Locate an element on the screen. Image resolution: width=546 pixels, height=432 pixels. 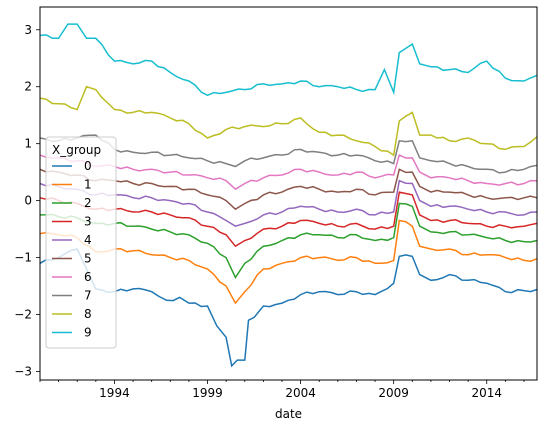
y-tick-label: −2 is located at coordinates (23, 315).